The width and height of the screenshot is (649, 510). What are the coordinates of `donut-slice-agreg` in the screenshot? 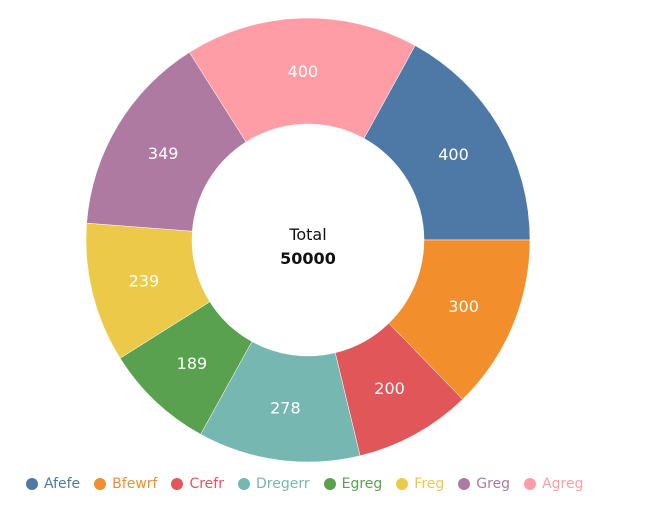 It's located at (302, 80).